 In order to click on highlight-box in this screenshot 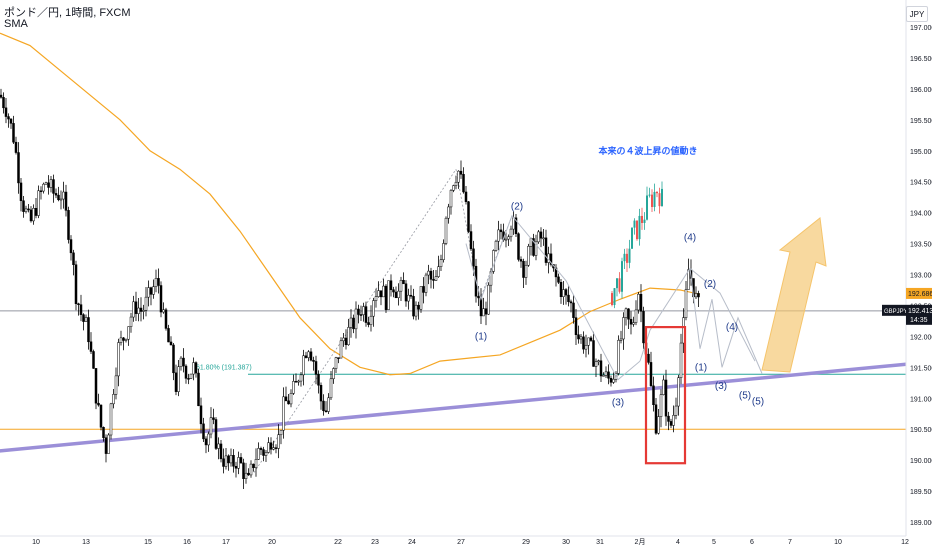, I will do `click(665, 395)`.